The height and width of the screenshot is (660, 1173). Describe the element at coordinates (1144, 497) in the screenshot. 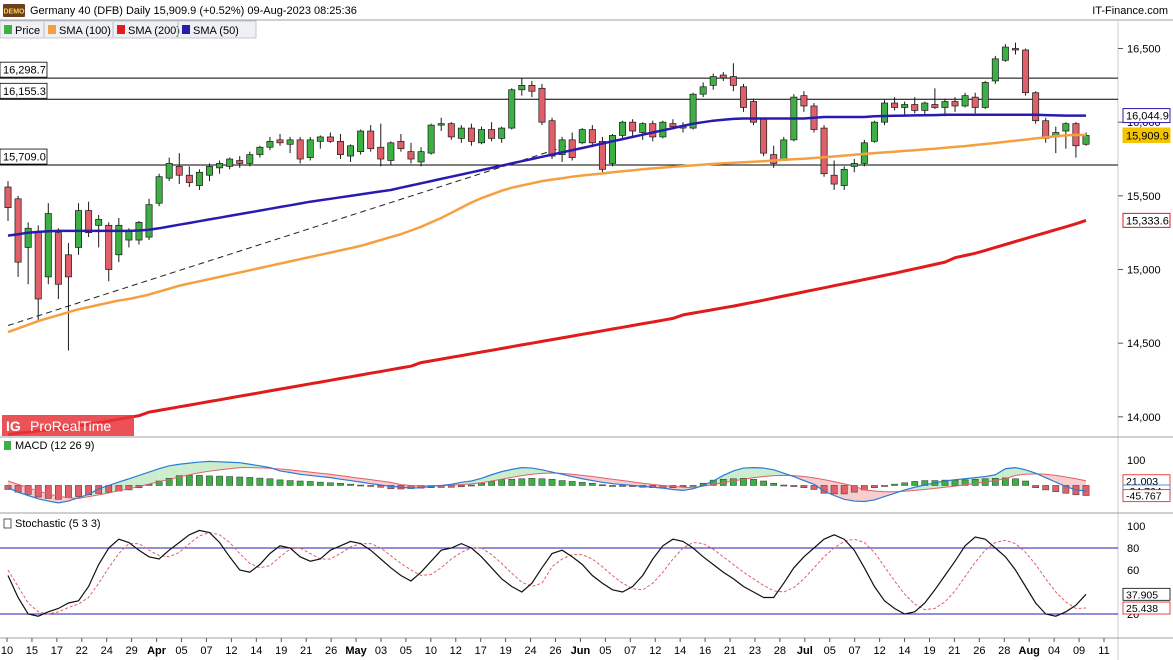

I see `macd-tag-label: -45.767` at that location.